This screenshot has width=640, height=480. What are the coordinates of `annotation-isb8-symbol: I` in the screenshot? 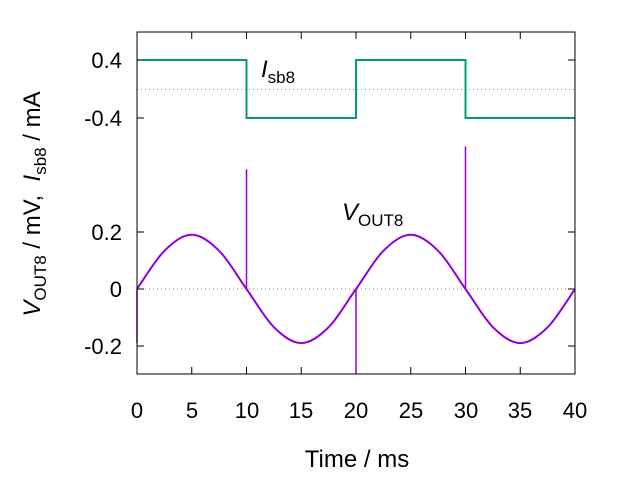 It's located at (264, 69).